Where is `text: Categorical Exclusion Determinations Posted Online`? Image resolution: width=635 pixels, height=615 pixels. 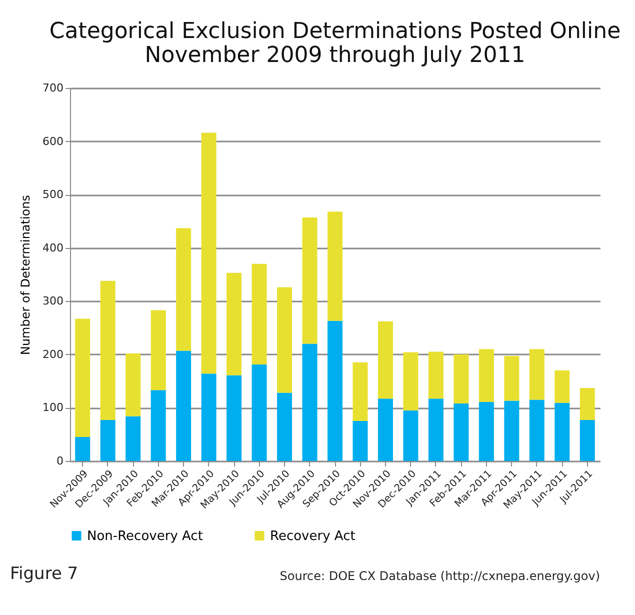
text: Categorical Exclusion Determinations Posted Online is located at coordinates (335, 31).